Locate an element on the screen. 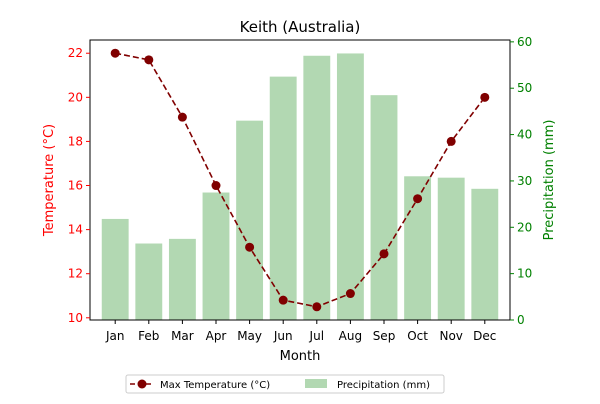 The height and width of the screenshot is (404, 600). precipitation-bar-jun is located at coordinates (283, 198).